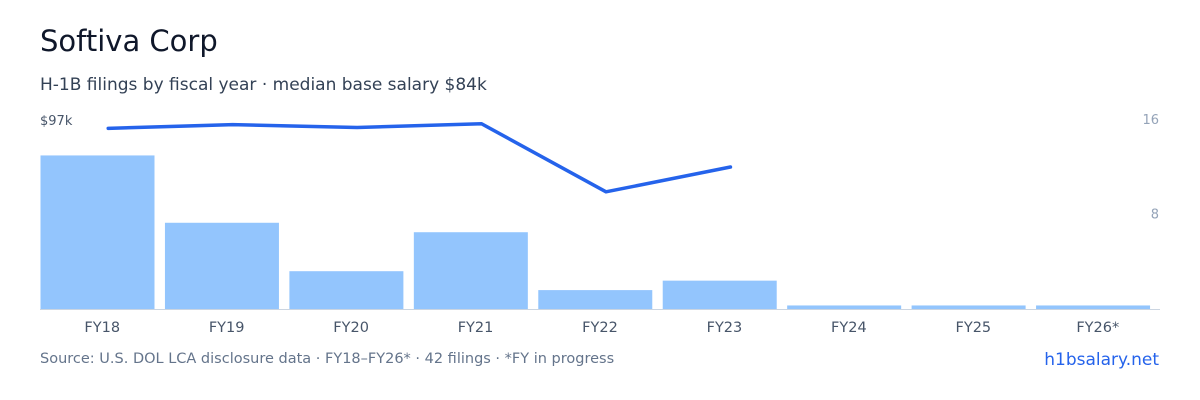 Image resolution: width=1200 pixels, height=400 pixels. I want to click on x-tick-label: FY18, so click(102, 328).